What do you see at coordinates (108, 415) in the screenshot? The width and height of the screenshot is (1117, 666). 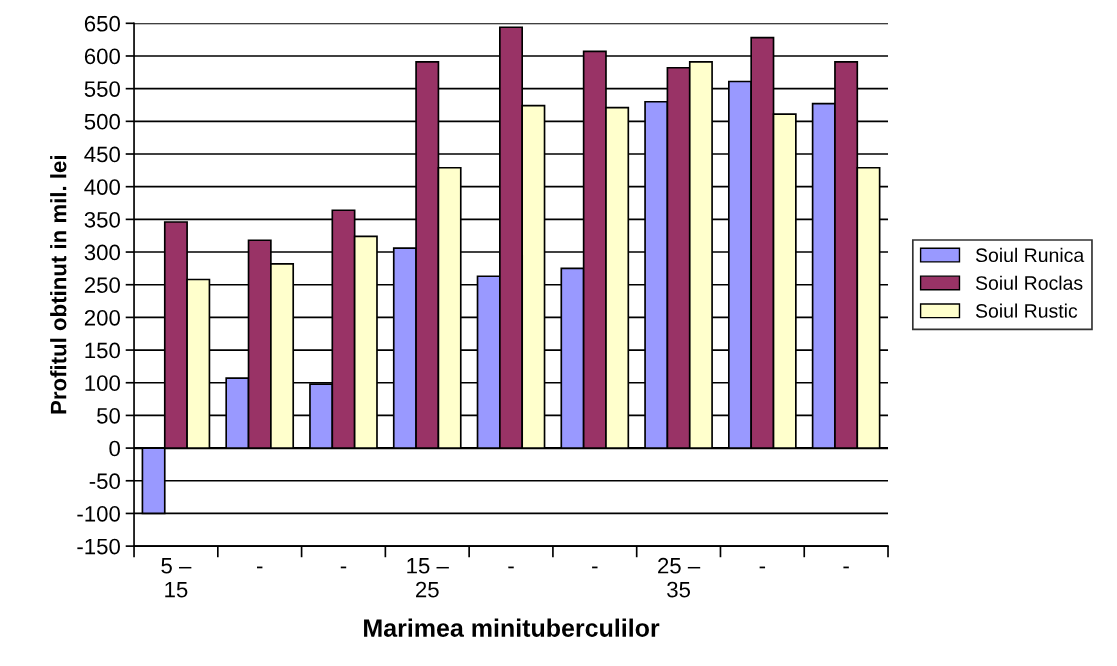 I see `y-tick-label: 50` at bounding box center [108, 415].